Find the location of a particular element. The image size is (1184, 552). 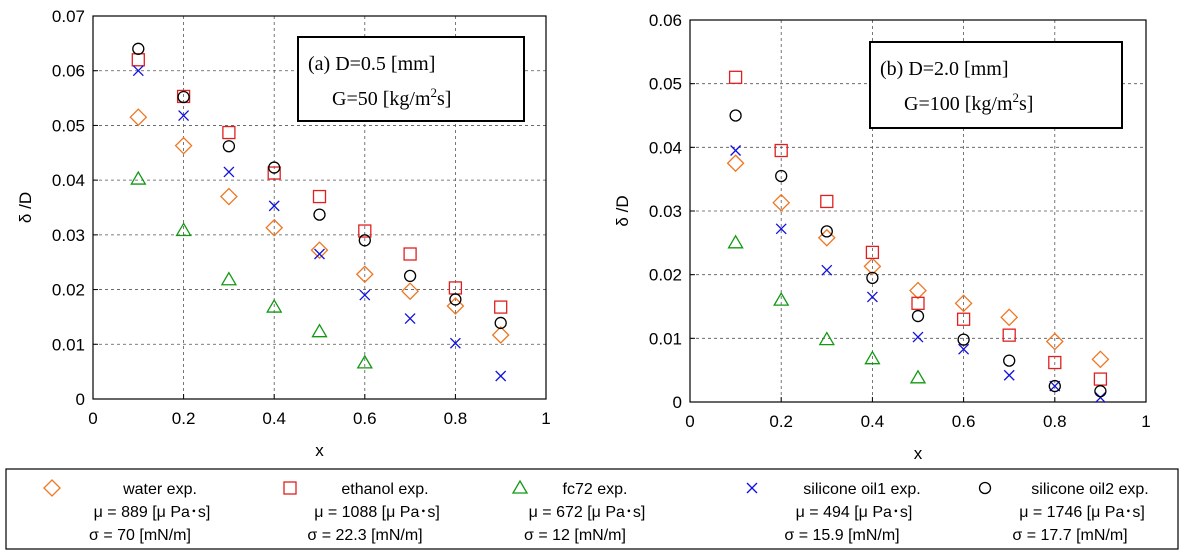

legend-mu: μ = 1746 [μ Pa･s] is located at coordinates (1082, 512).